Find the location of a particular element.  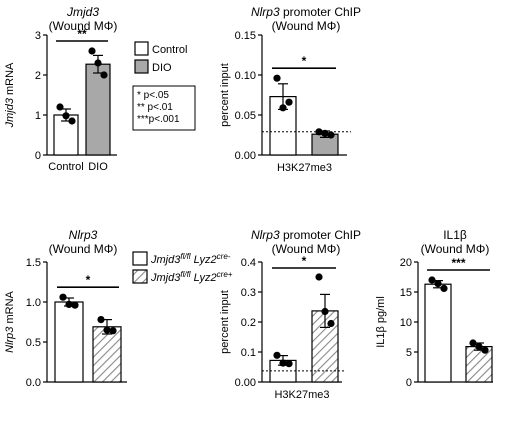

y-tick-label: 2 is located at coordinates (38, 76).